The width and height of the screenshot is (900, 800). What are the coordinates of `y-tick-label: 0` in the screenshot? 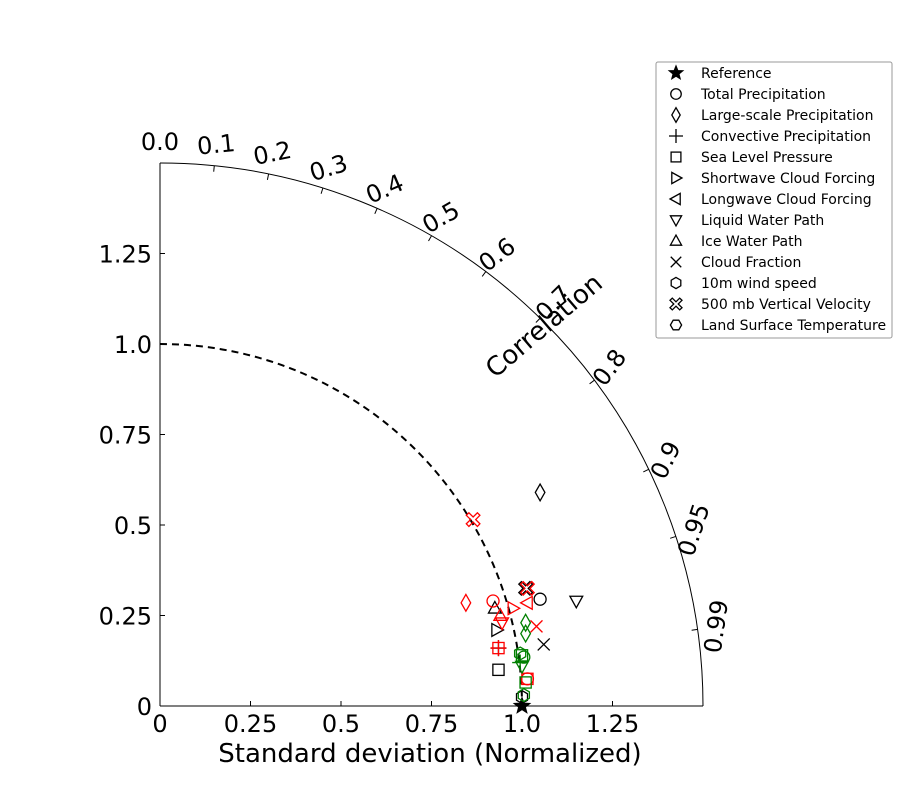 It's located at (144, 707).